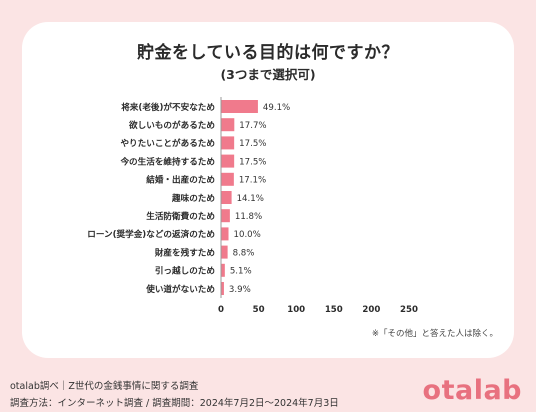 The height and width of the screenshot is (412, 536). I want to click on chart-subtitle: (3つまで選択可), so click(268, 74).